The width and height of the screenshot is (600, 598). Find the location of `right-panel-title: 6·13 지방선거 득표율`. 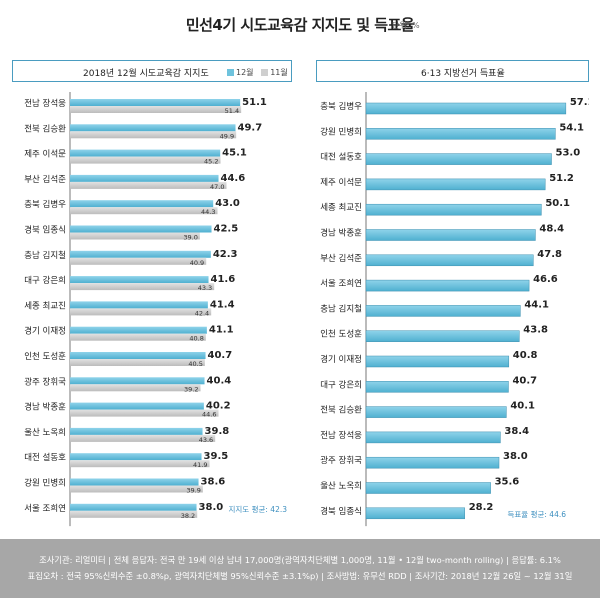

right-panel-title: 6·13 지방선거 득표율 is located at coordinates (463, 74).